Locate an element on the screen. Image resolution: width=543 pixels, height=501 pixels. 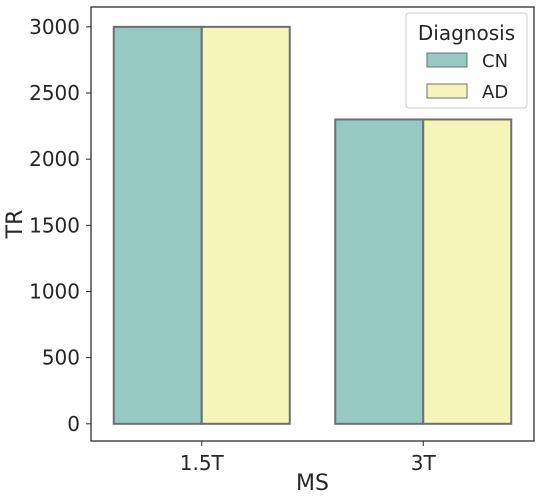
legend: Diagnosis CN AD is located at coordinates (466, 60).